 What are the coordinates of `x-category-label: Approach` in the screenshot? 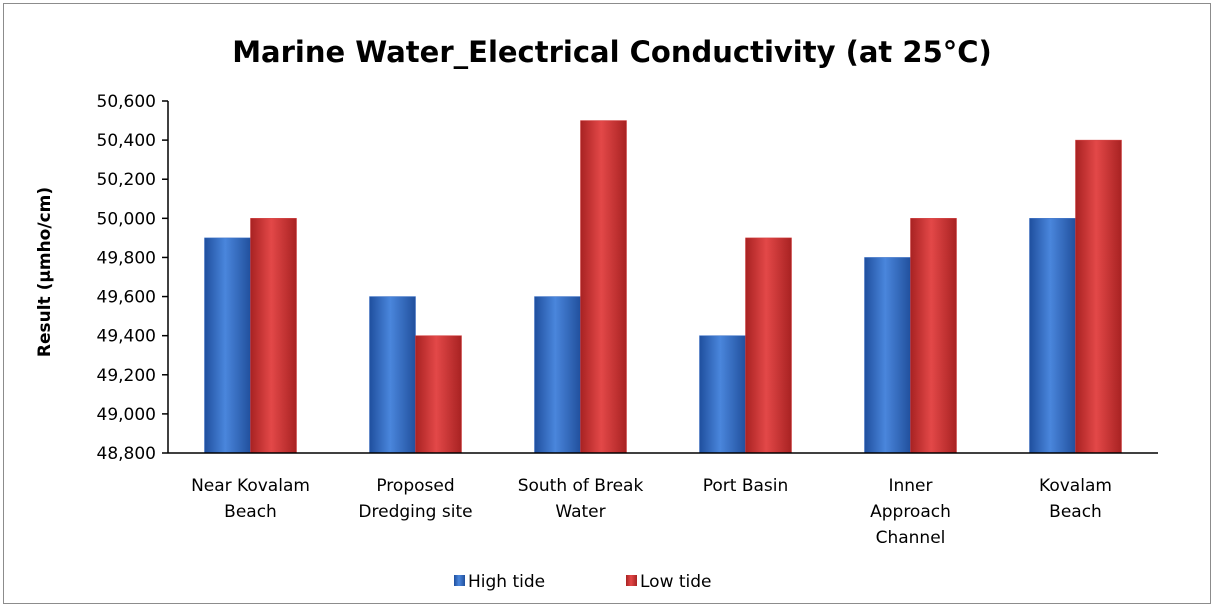 It's located at (910, 512).